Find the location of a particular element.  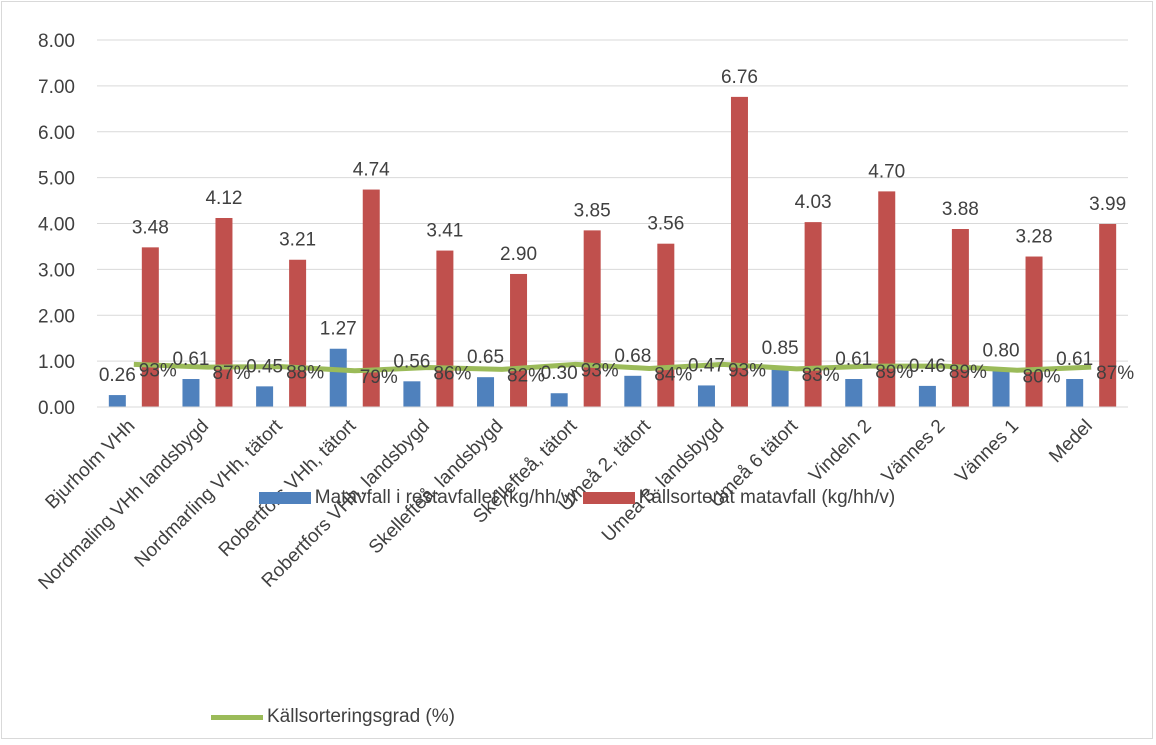

x-tick-label: Umeå 3, landsbygd is located at coordinates (663, 481).